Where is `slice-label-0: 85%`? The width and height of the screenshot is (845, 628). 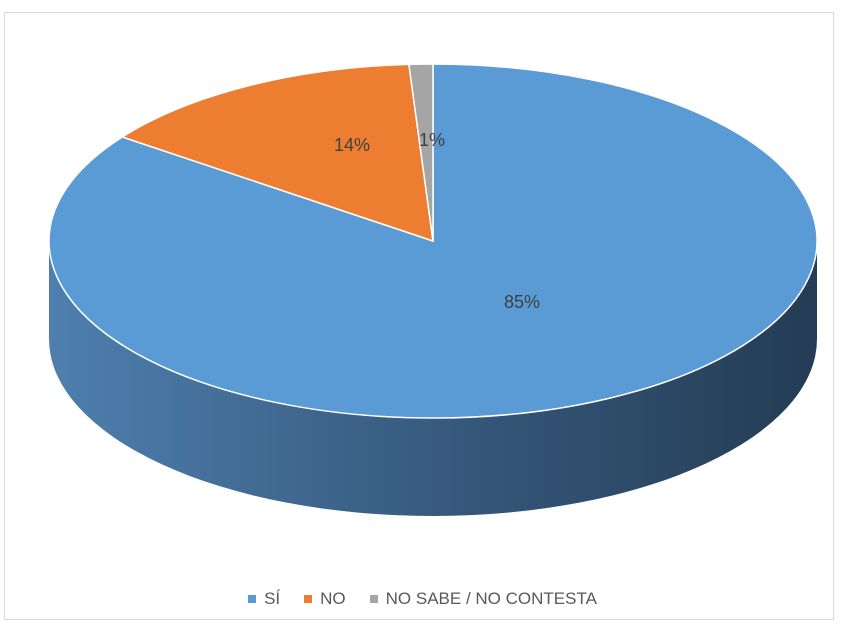
slice-label-0: 85% is located at coordinates (522, 302).